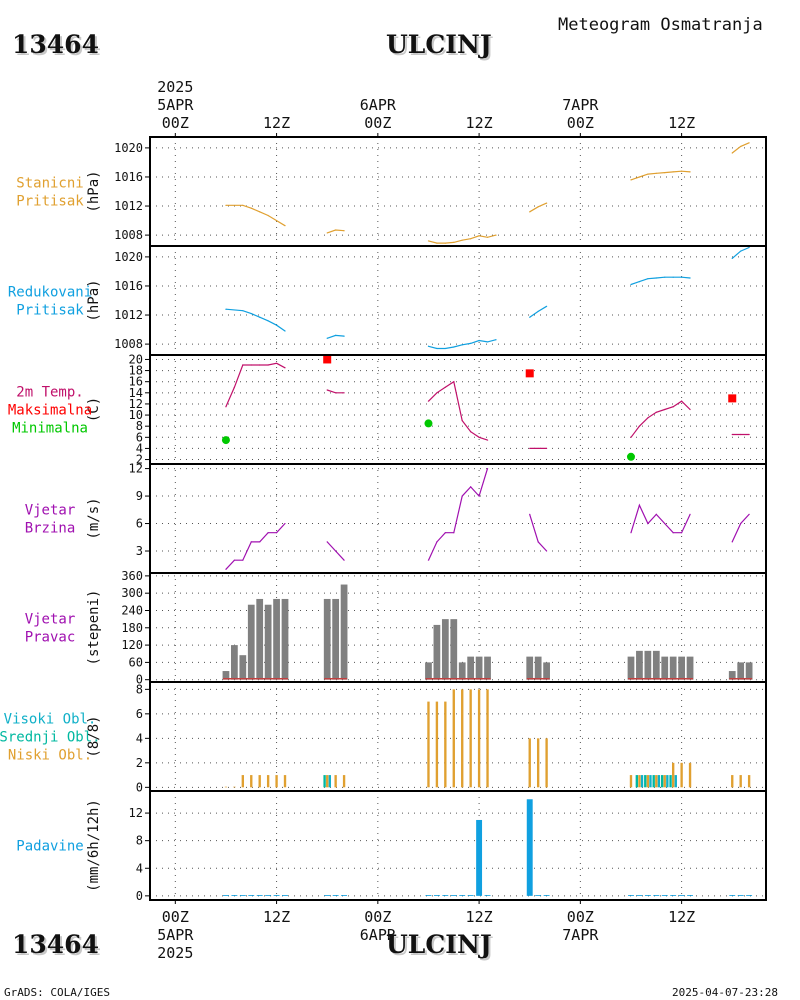 This screenshot has height=1000, width=800. Describe the element at coordinates (136, 359) in the screenshot. I see `y-tick-label: 20` at that location.